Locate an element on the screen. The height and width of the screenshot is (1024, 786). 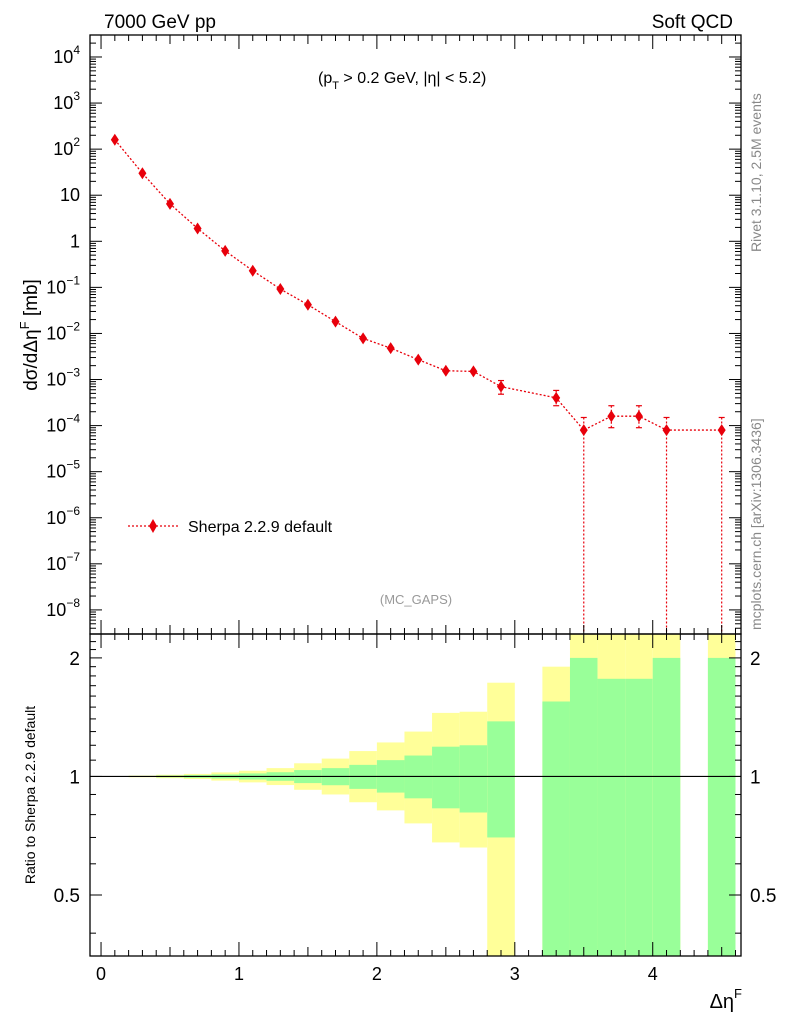
main-ylabel-main: dσ/dΔη is located at coordinates (31, 359).